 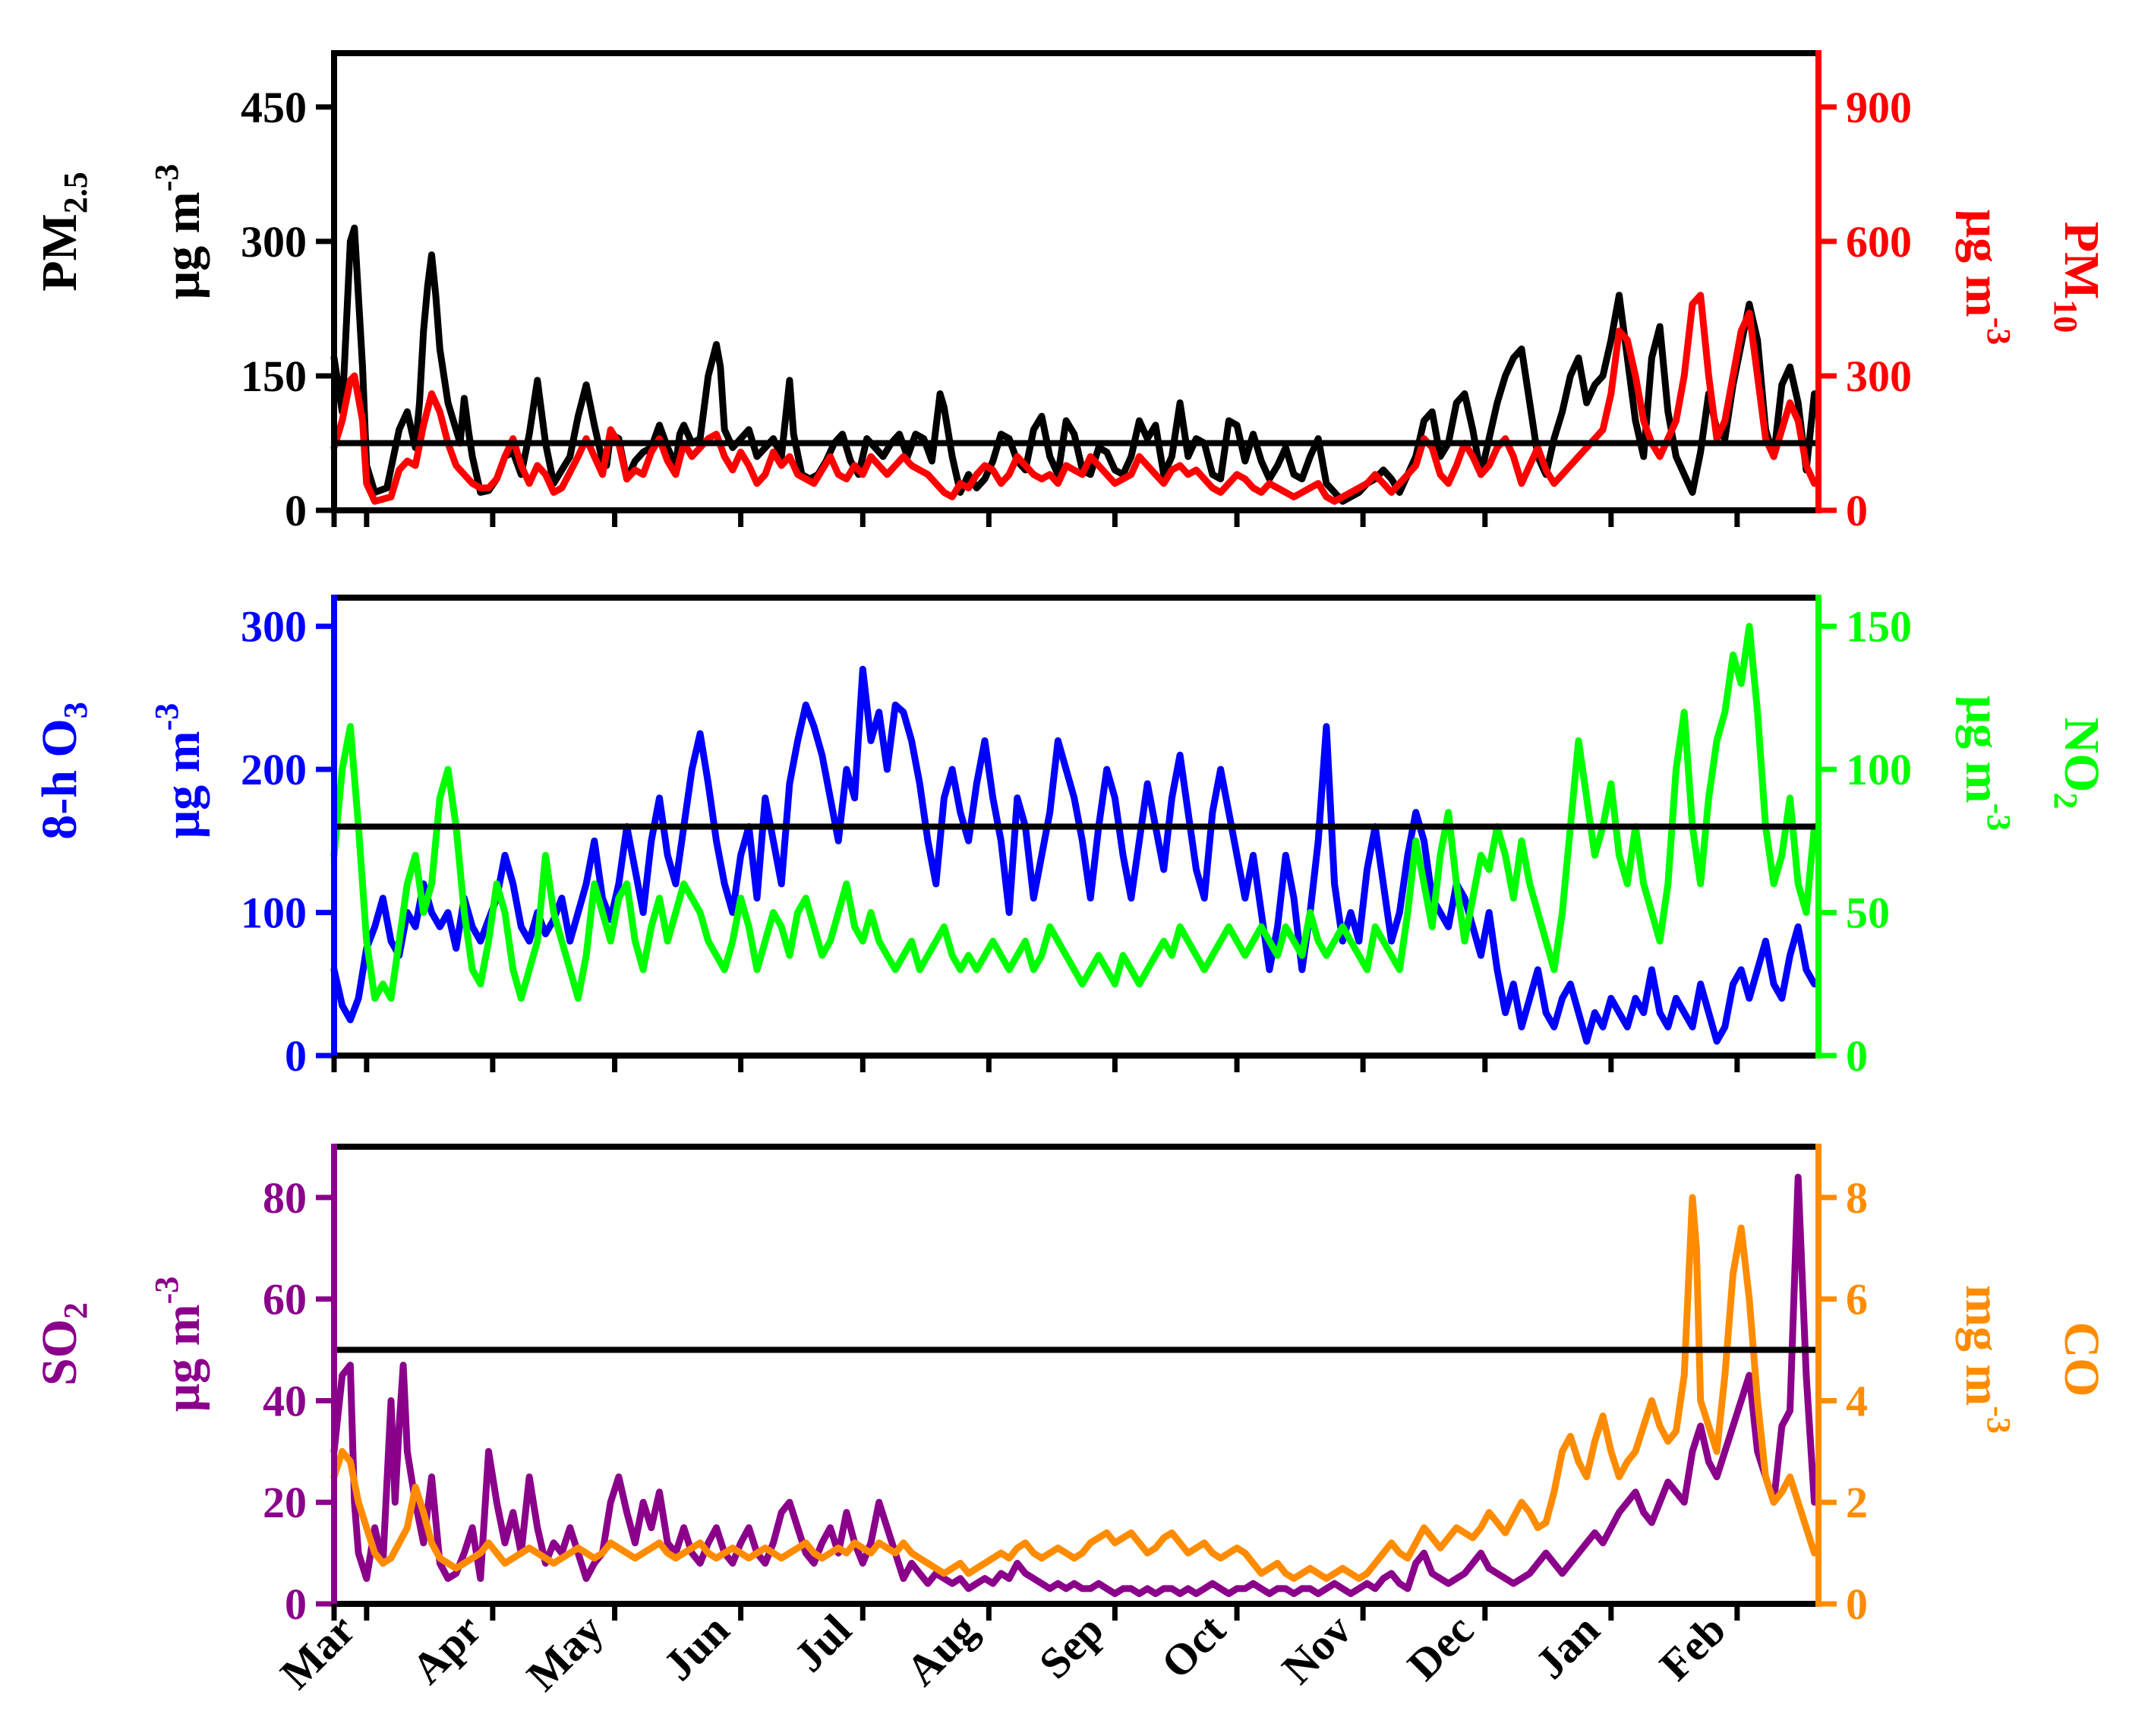 I want to click on pm10-unit-label: μg m-3, so click(x=1986, y=278).